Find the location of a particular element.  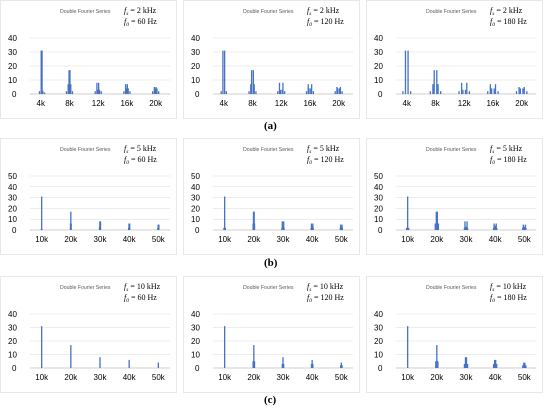

fundamental-frequency-label: f0 = 60 Hz is located at coordinates (140, 22).